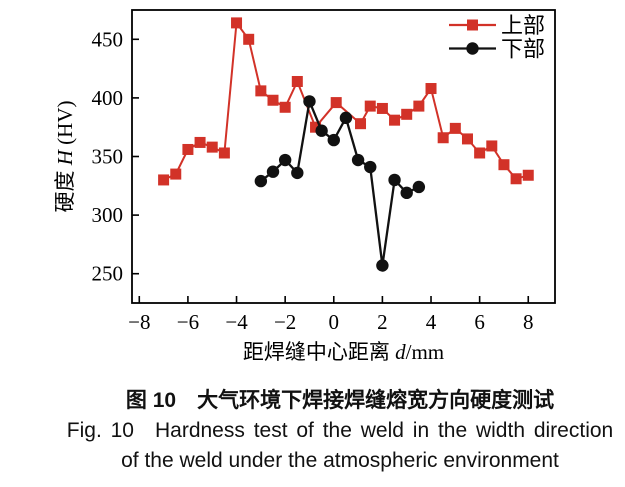 The width and height of the screenshot is (625, 487). What do you see at coordinates (523, 49) in the screenshot?
I see `legend-lower-label: 下部` at bounding box center [523, 49].